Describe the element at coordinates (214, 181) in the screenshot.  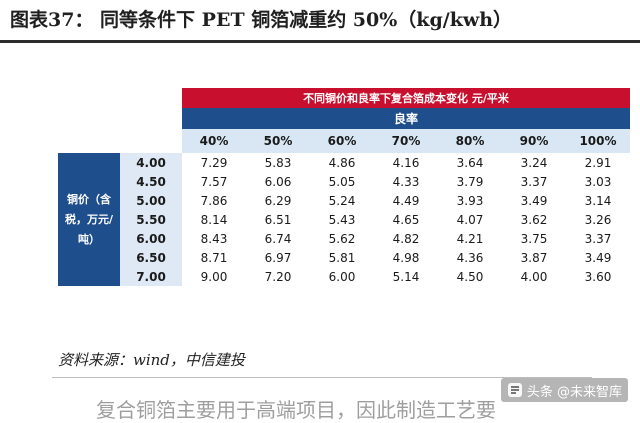
I see `cost-cell: 7.57` at that location.